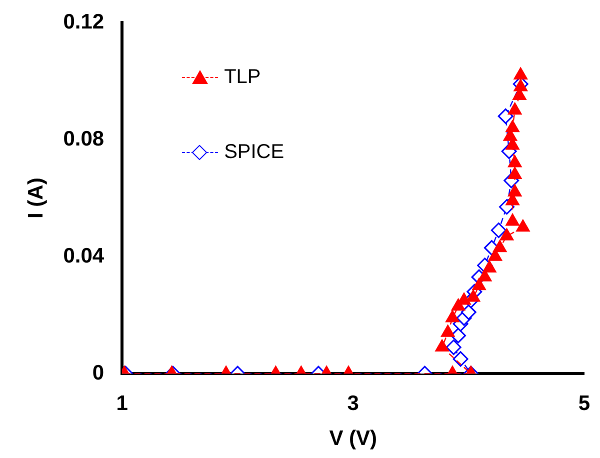 The width and height of the screenshot is (600, 458). What do you see at coordinates (353, 438) in the screenshot?
I see `x-axis-title: V (V)` at bounding box center [353, 438].